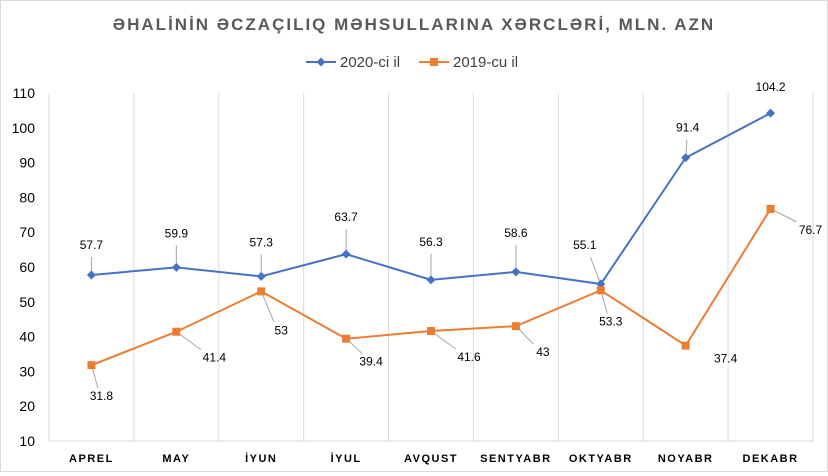 The height and width of the screenshot is (476, 828). What do you see at coordinates (27, 337) in the screenshot?
I see `y-tick-label: 40` at bounding box center [27, 337].